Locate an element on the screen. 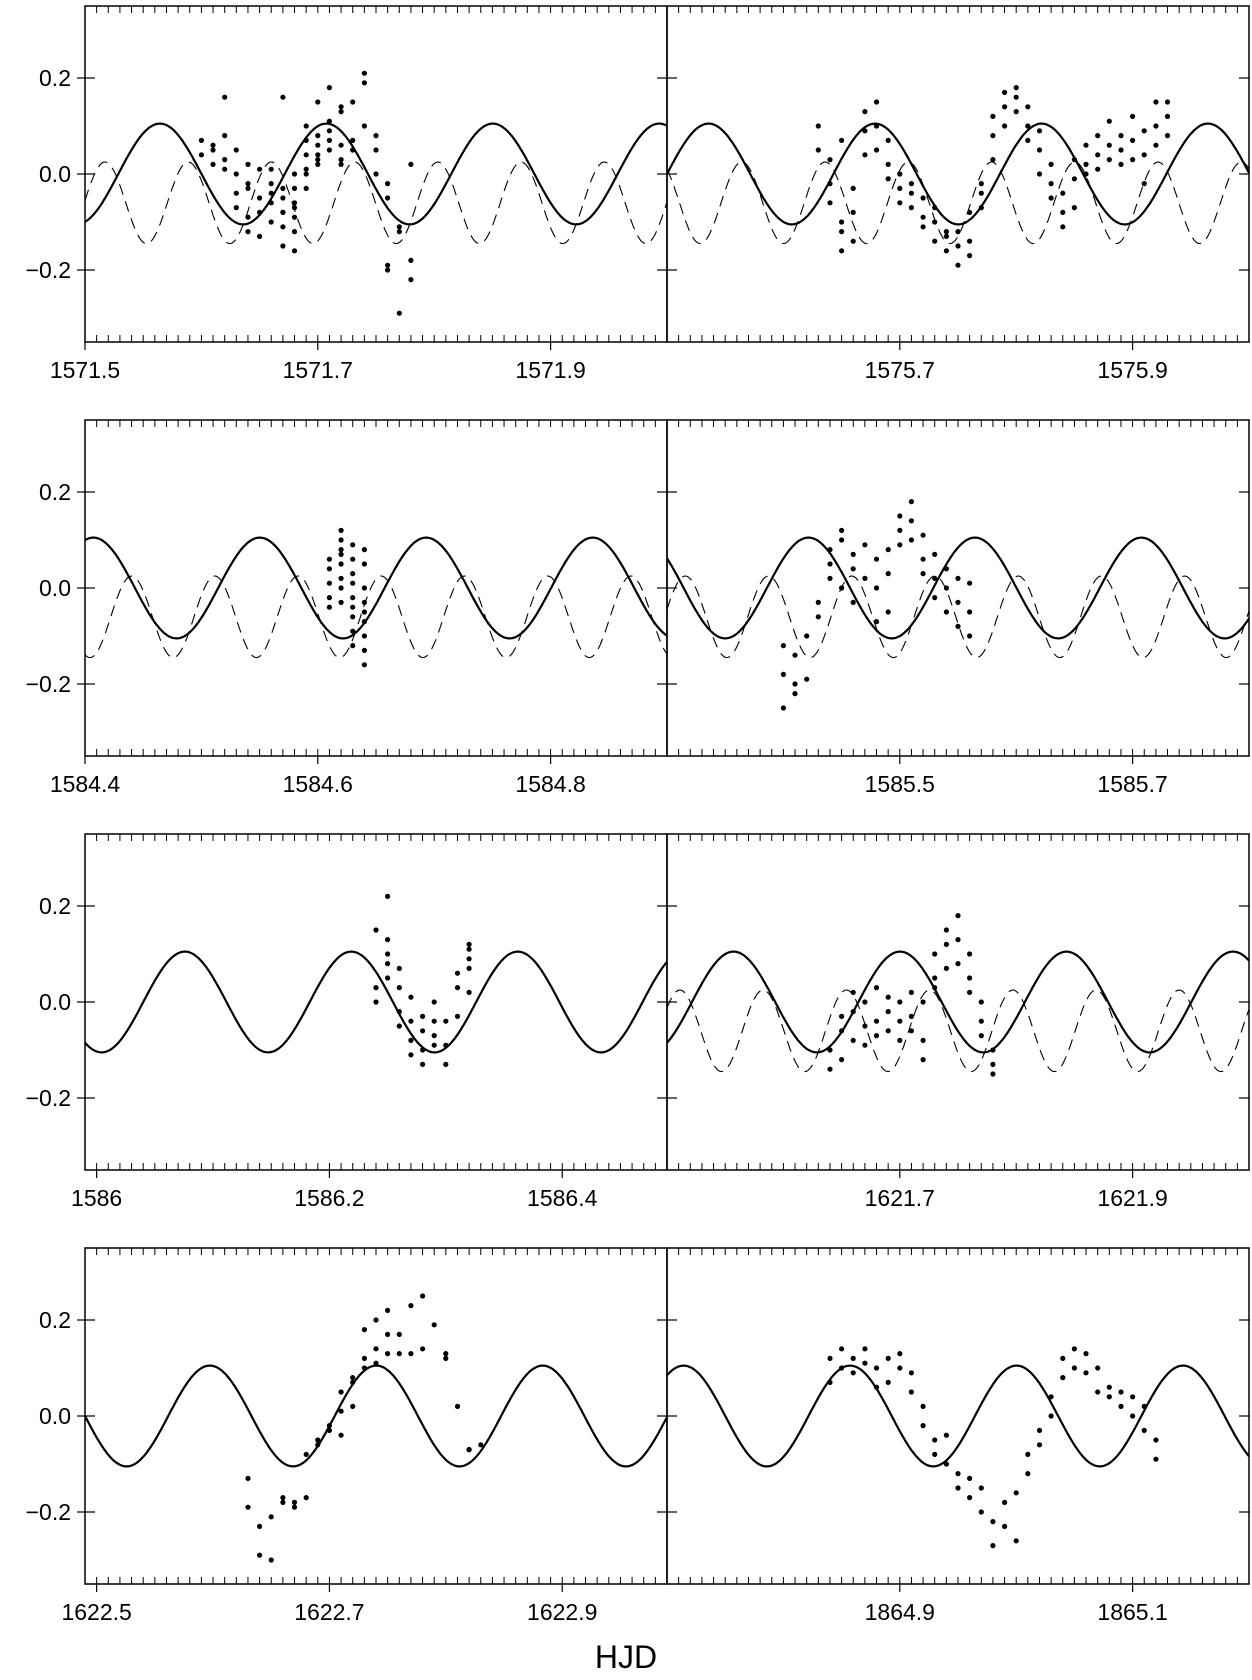 The image size is (1252, 1680). panel-1: 1571.5 1571.7 1571.9 −0.2 0.0 0.2 is located at coordinates (347, 194).